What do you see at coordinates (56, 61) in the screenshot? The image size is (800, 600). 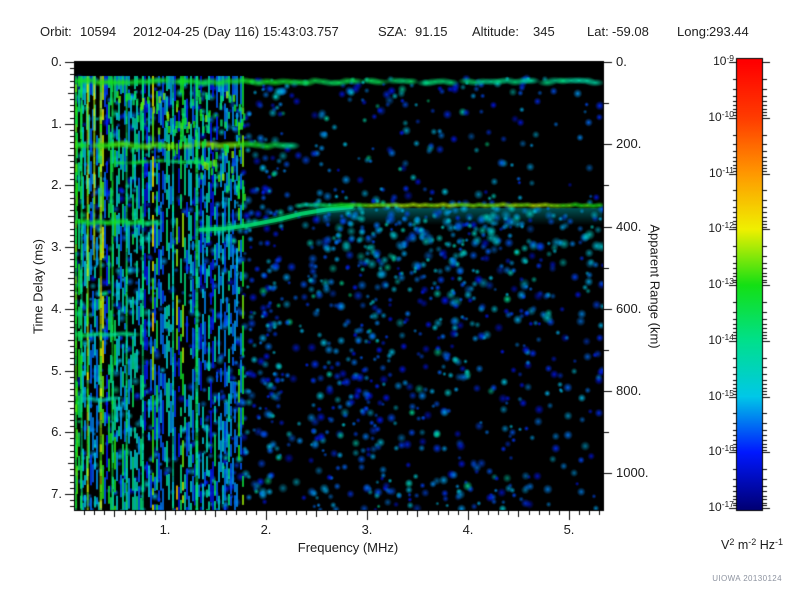 I see `time-delay-tick-label: 0.` at bounding box center [56, 61].